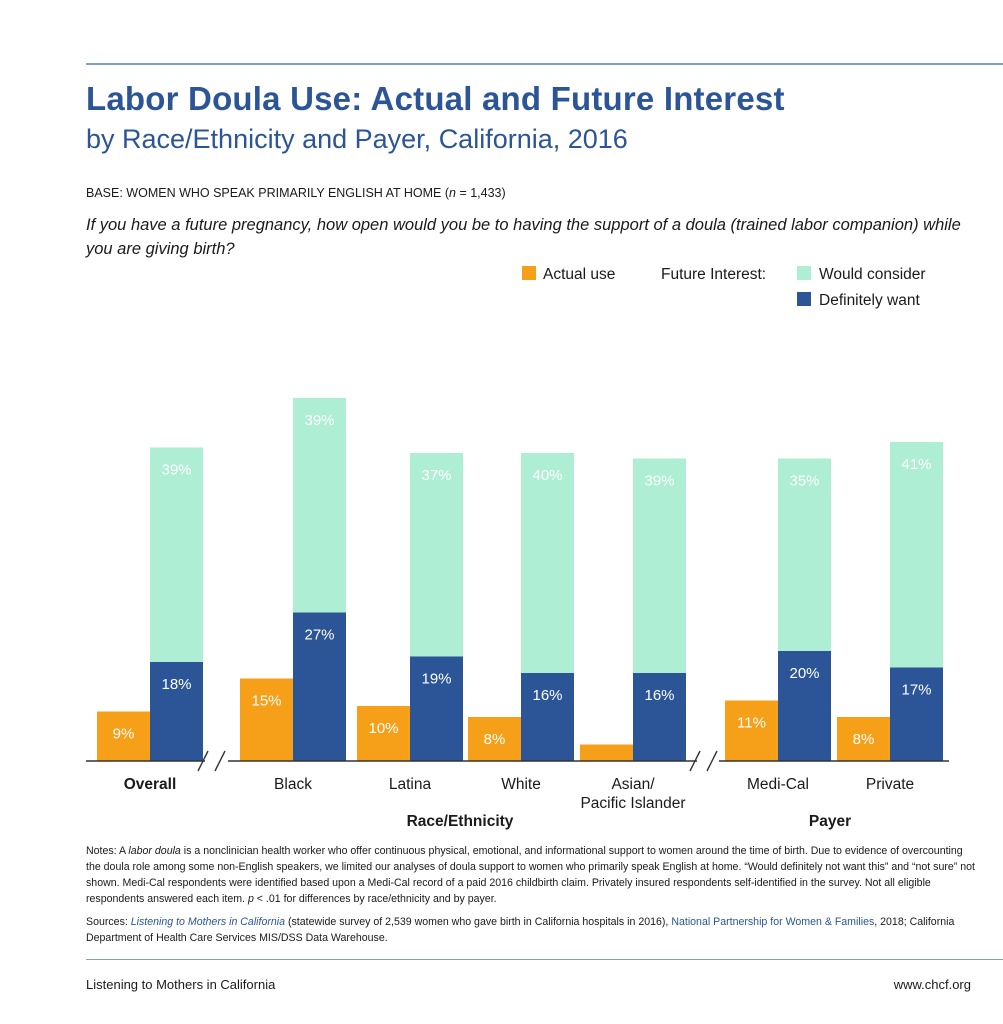  What do you see at coordinates (544, 64) in the screenshot?
I see `top-divider` at bounding box center [544, 64].